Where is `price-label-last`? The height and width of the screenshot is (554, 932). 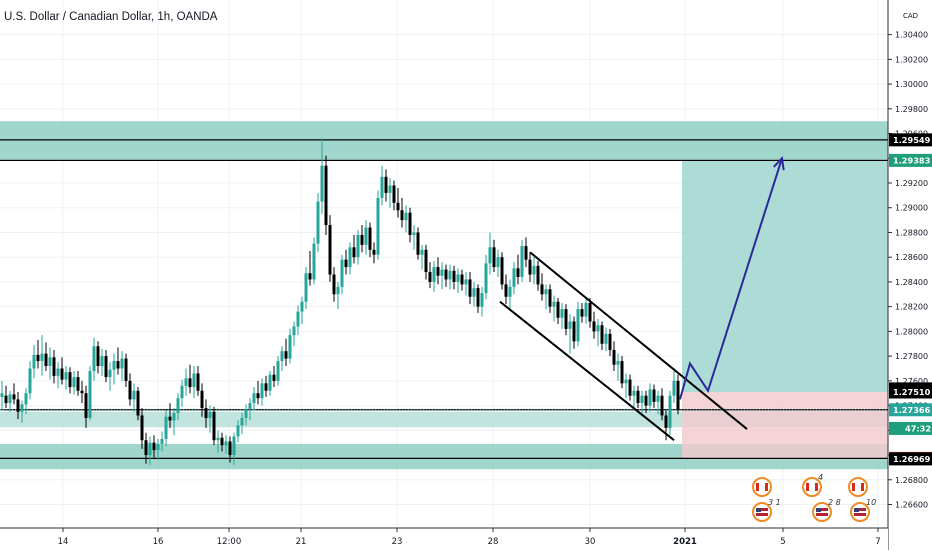
price-label-last is located at coordinates (910, 410).